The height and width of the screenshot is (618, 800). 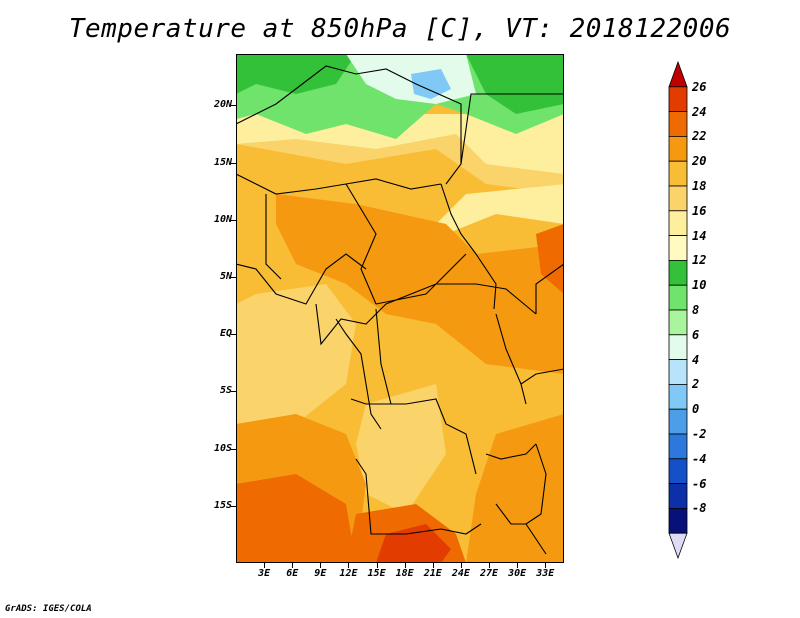 I want to click on lon-label: 21E, so click(x=432, y=573).